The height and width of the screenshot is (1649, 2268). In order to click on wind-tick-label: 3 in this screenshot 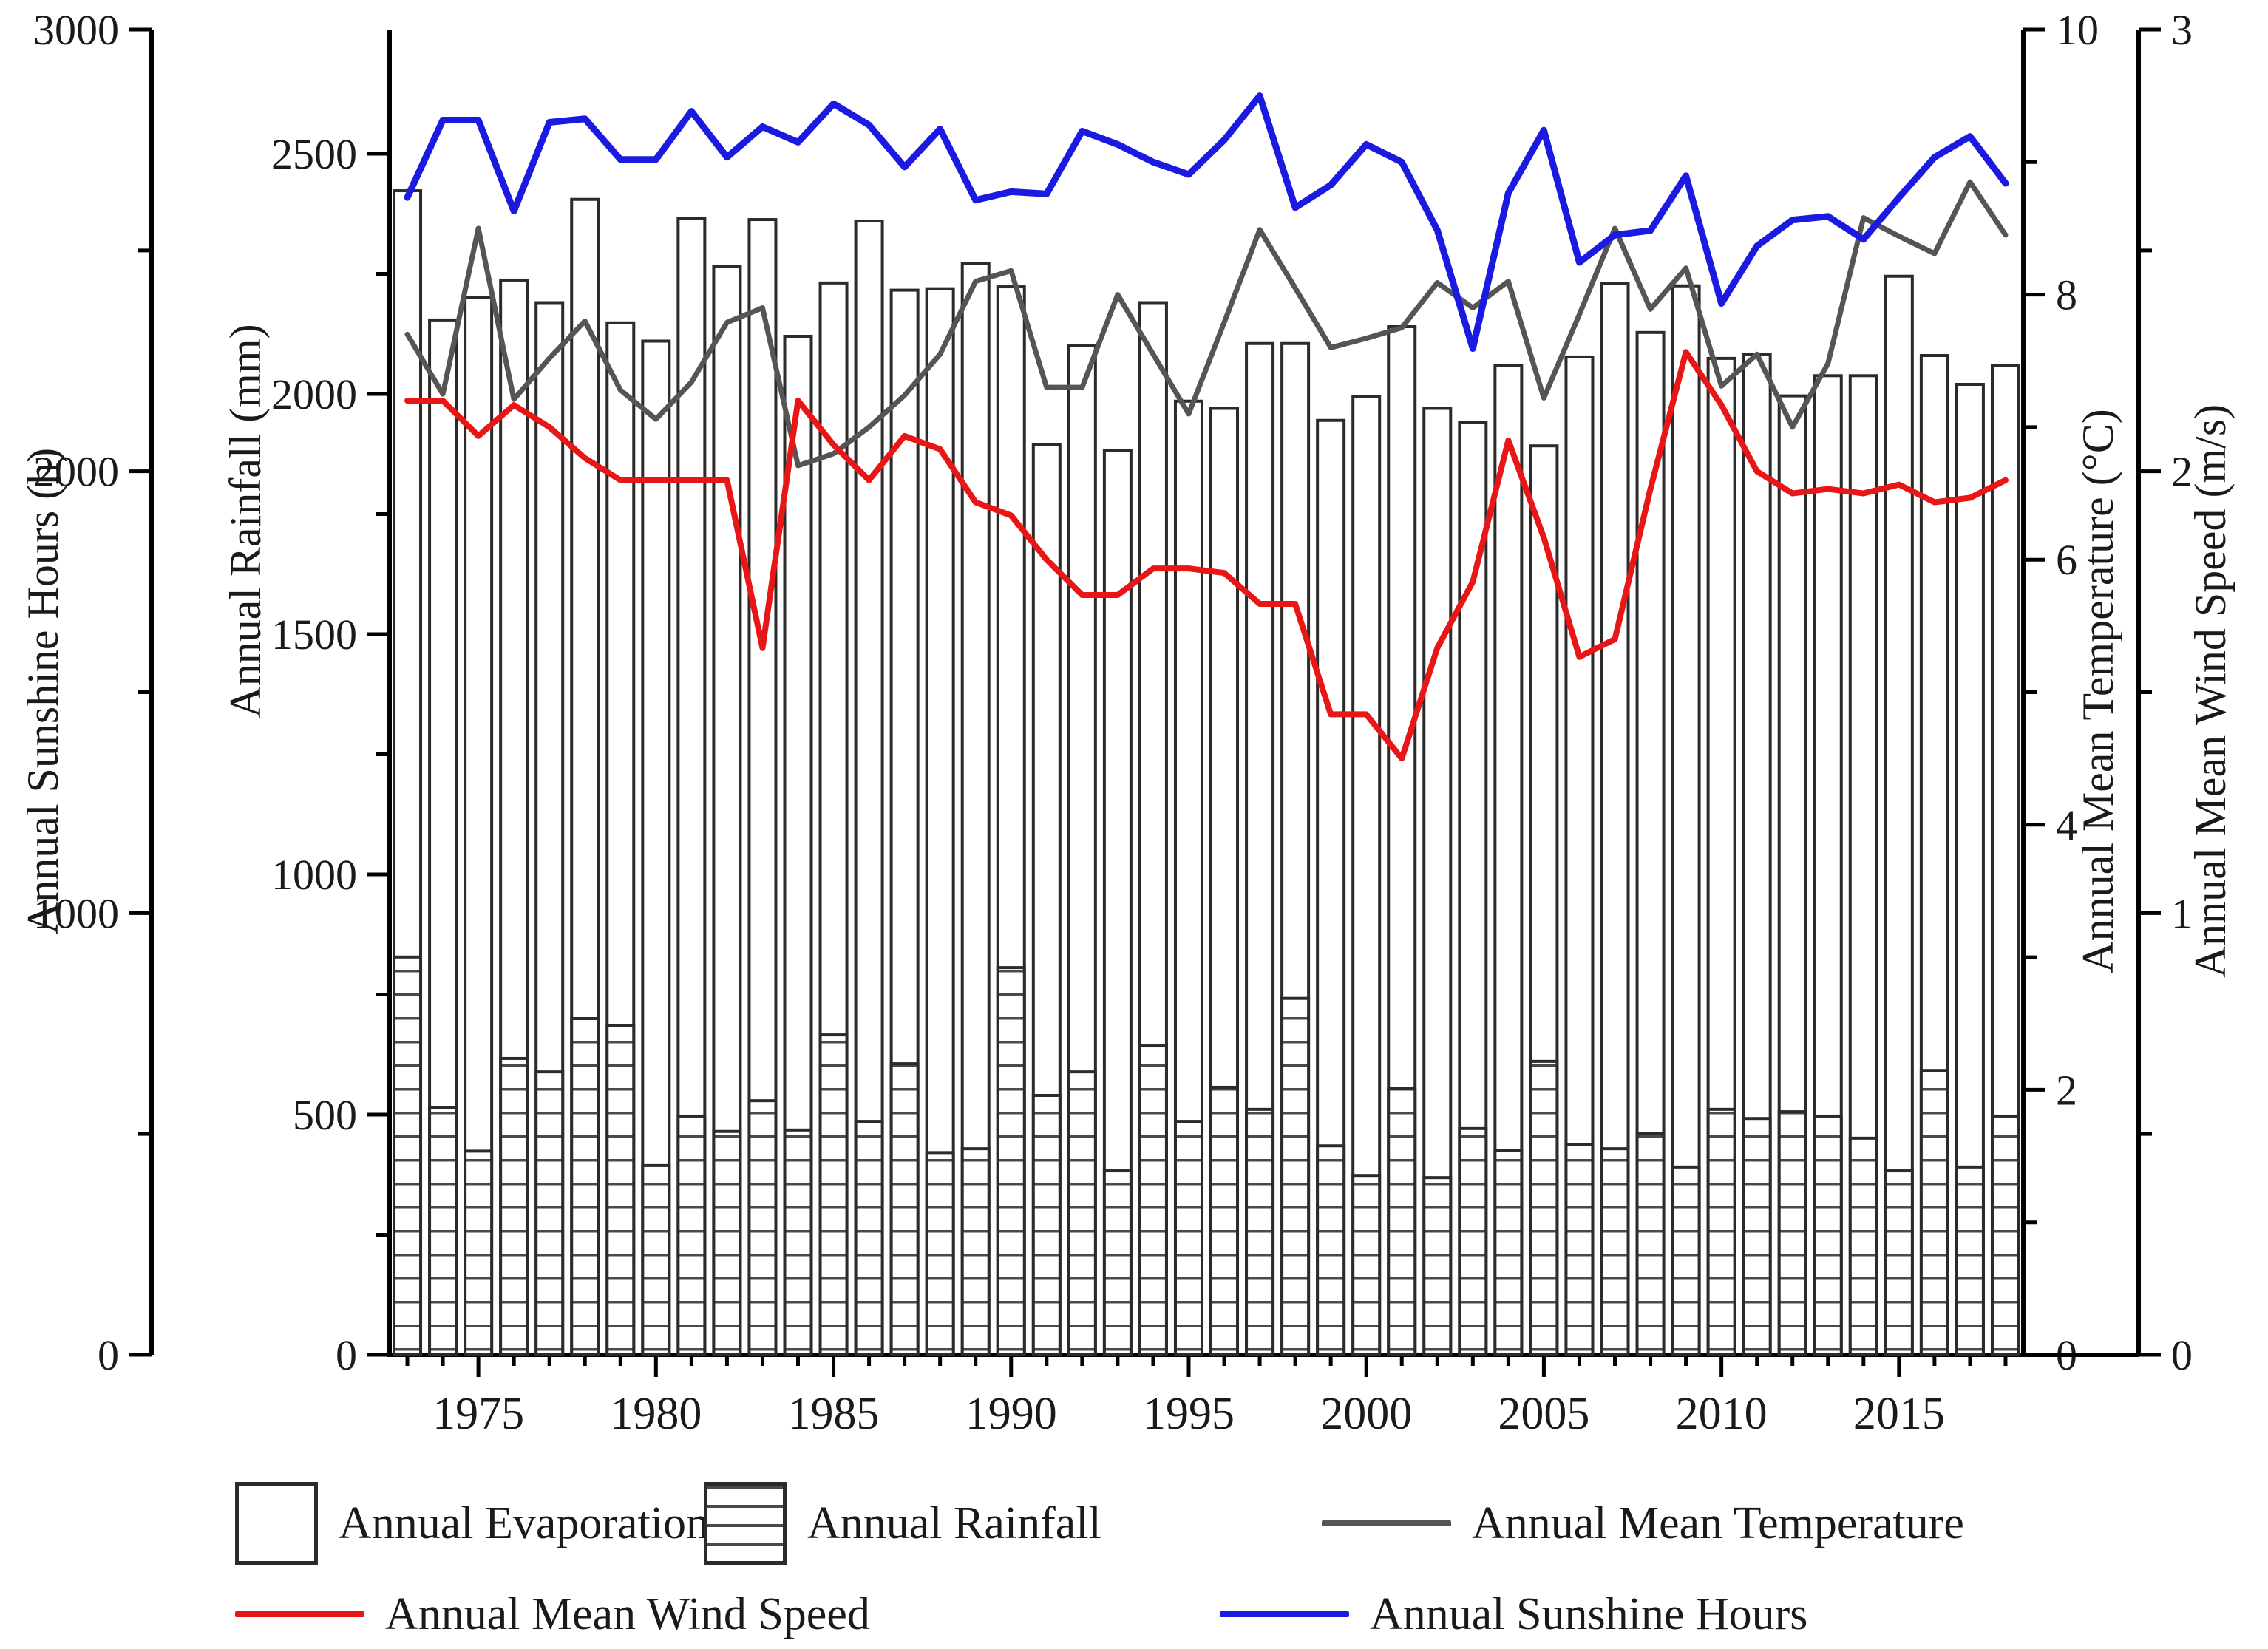, I will do `click(2182, 30)`.